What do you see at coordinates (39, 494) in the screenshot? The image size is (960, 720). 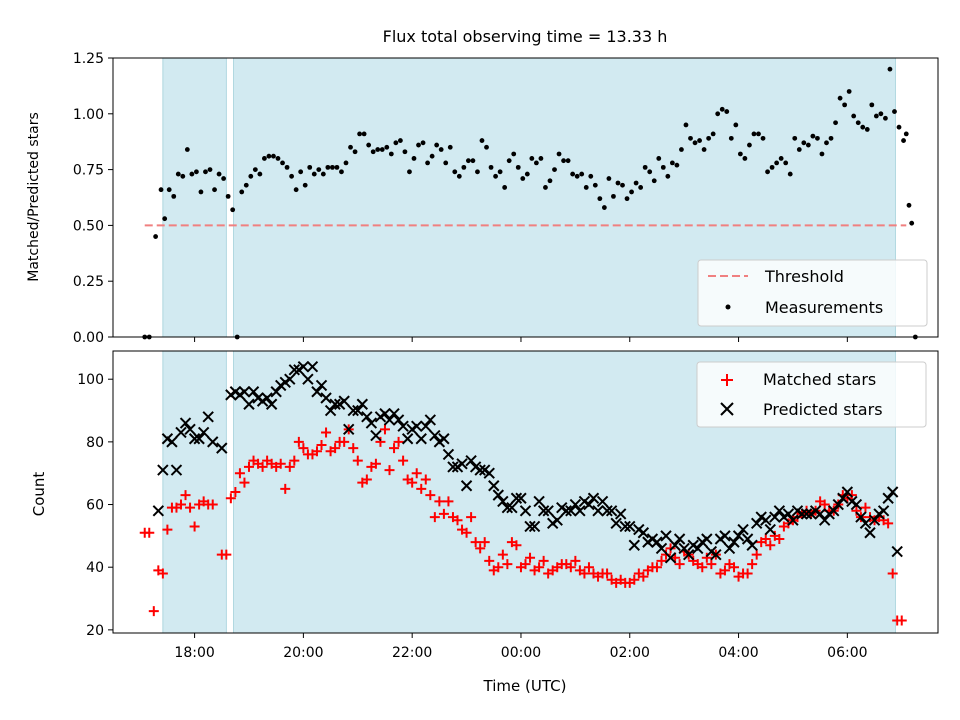 I see `bottom-y-axis-label: Count` at bounding box center [39, 494].